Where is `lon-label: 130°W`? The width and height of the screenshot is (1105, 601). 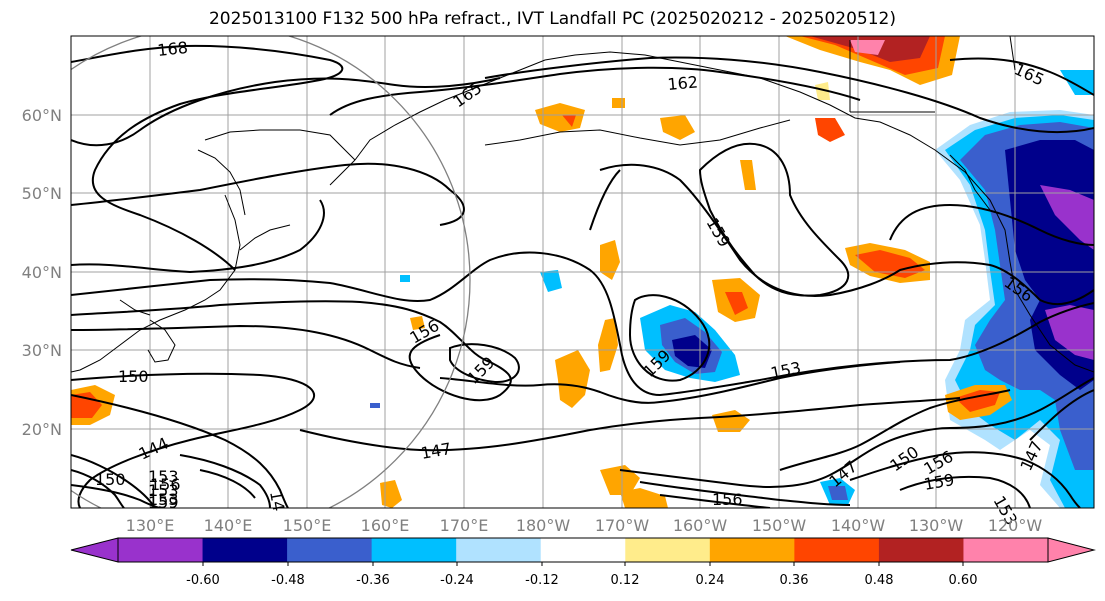 lon-label: 130°W is located at coordinates (936, 525).